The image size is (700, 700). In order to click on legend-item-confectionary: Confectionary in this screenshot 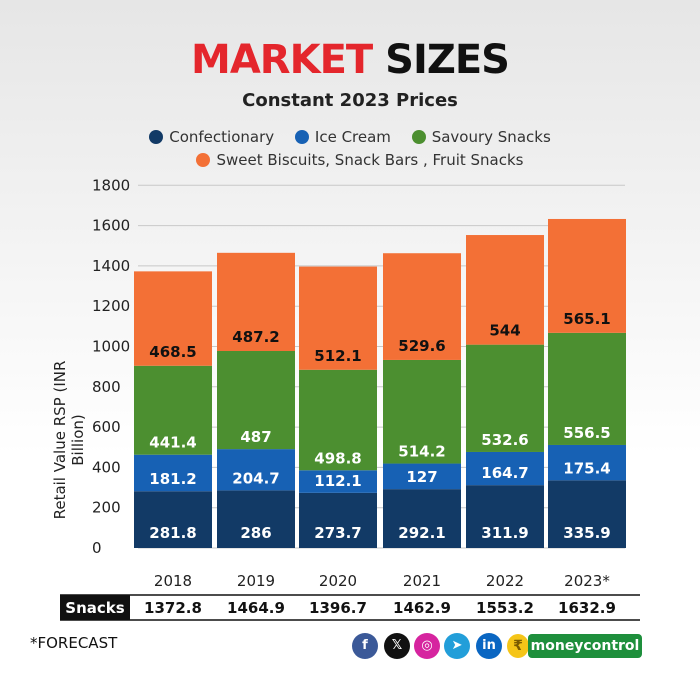, I will do `click(211, 137)`.